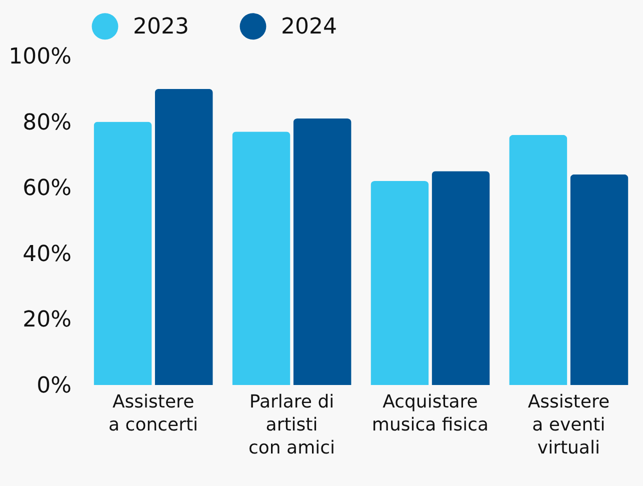 Image resolution: width=643 pixels, height=486 pixels. What do you see at coordinates (153, 414) in the screenshot?
I see `x-tick-label: Assistere a concerti` at bounding box center [153, 414].